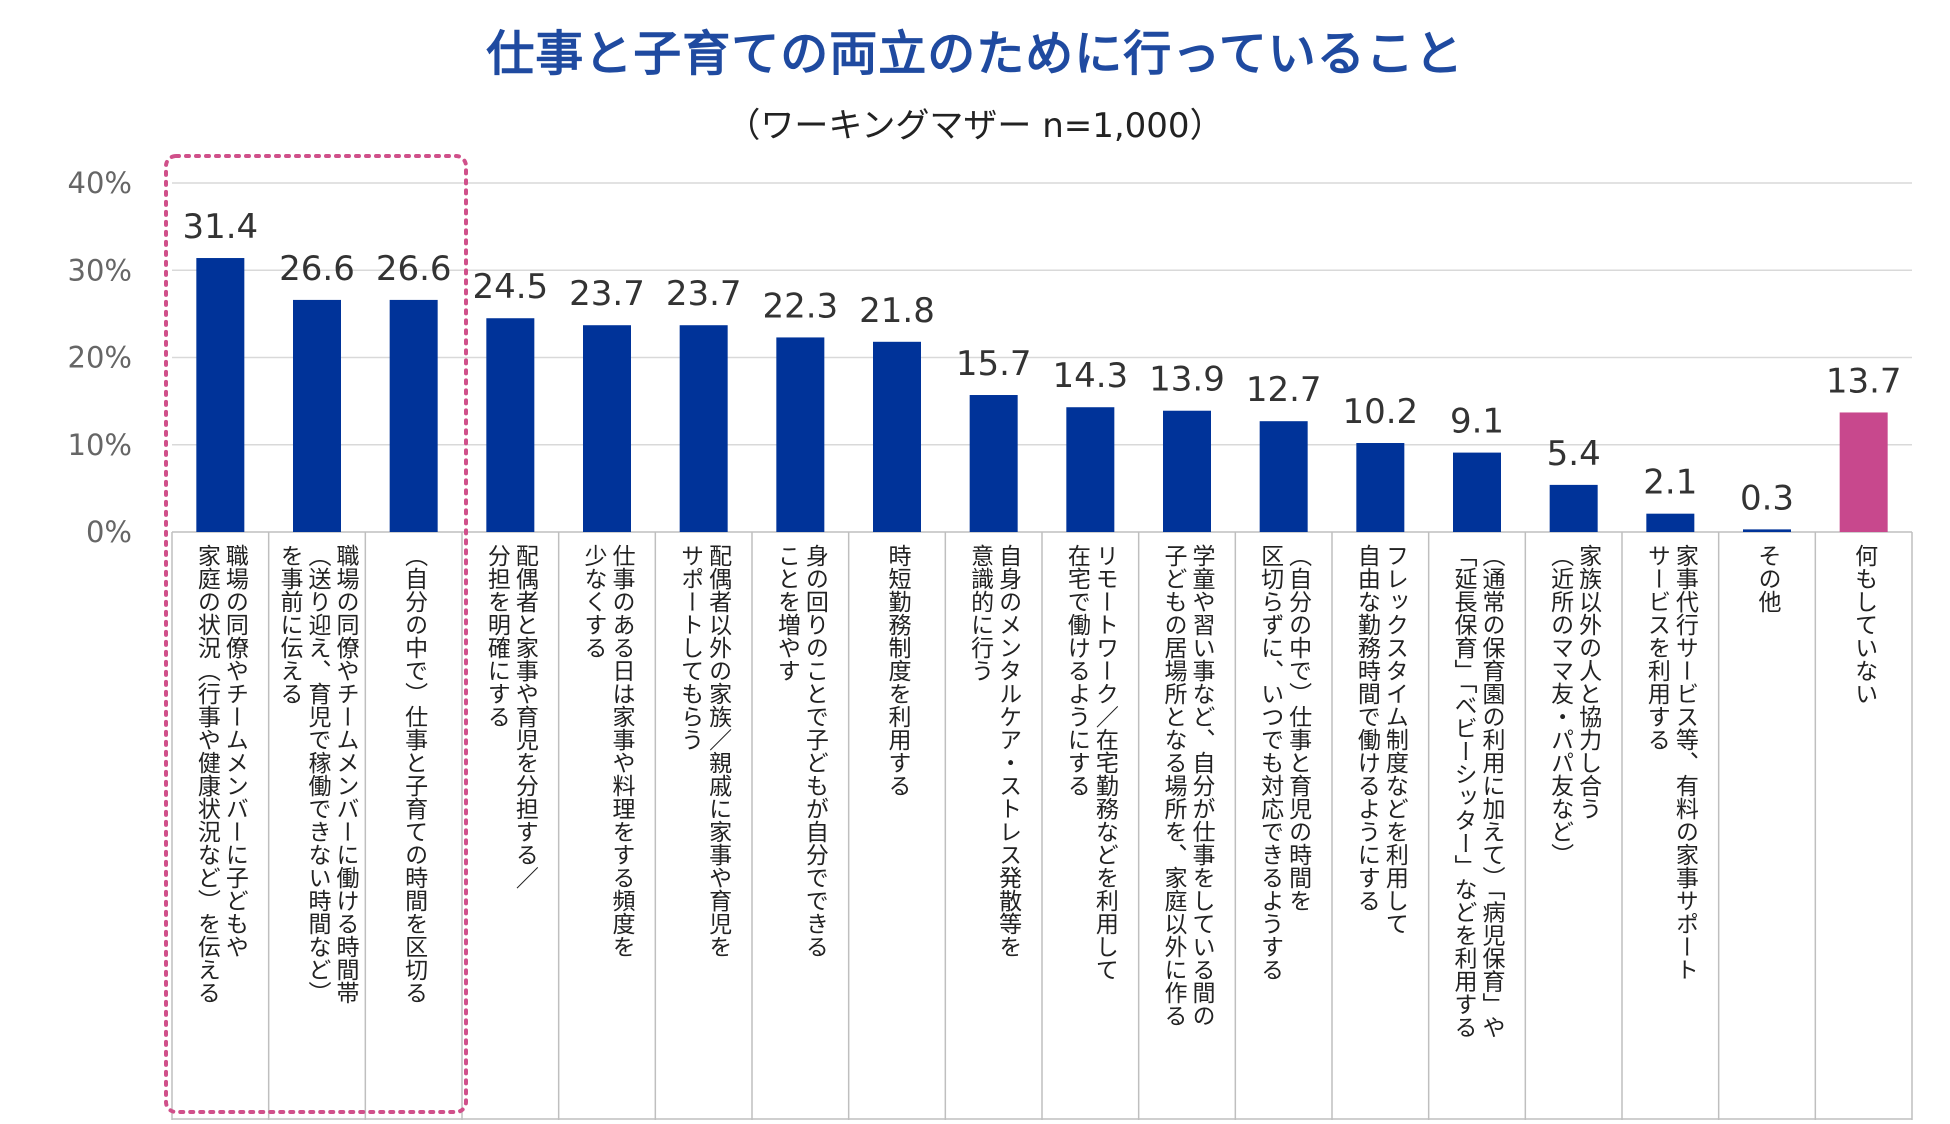 This screenshot has height=1124, width=1950. Describe the element at coordinates (1589, 682) in the screenshot. I see `category-label: 家族以外の人と協力し合う` at that location.